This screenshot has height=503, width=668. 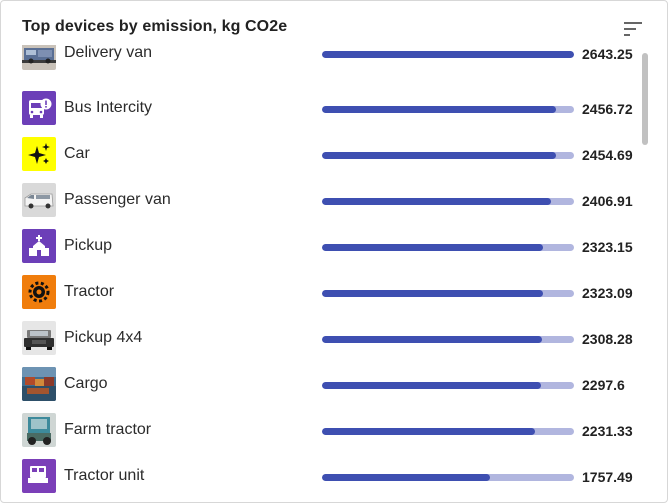 I want to click on scrollbar-thumb, so click(x=645, y=99).